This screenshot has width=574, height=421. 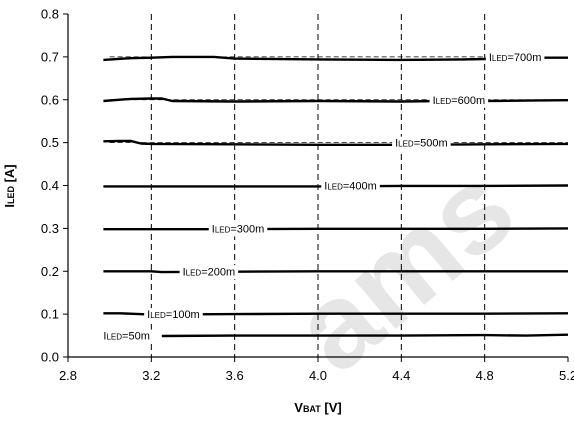 I want to click on y-tick-label: 0.1, so click(x=50, y=314).